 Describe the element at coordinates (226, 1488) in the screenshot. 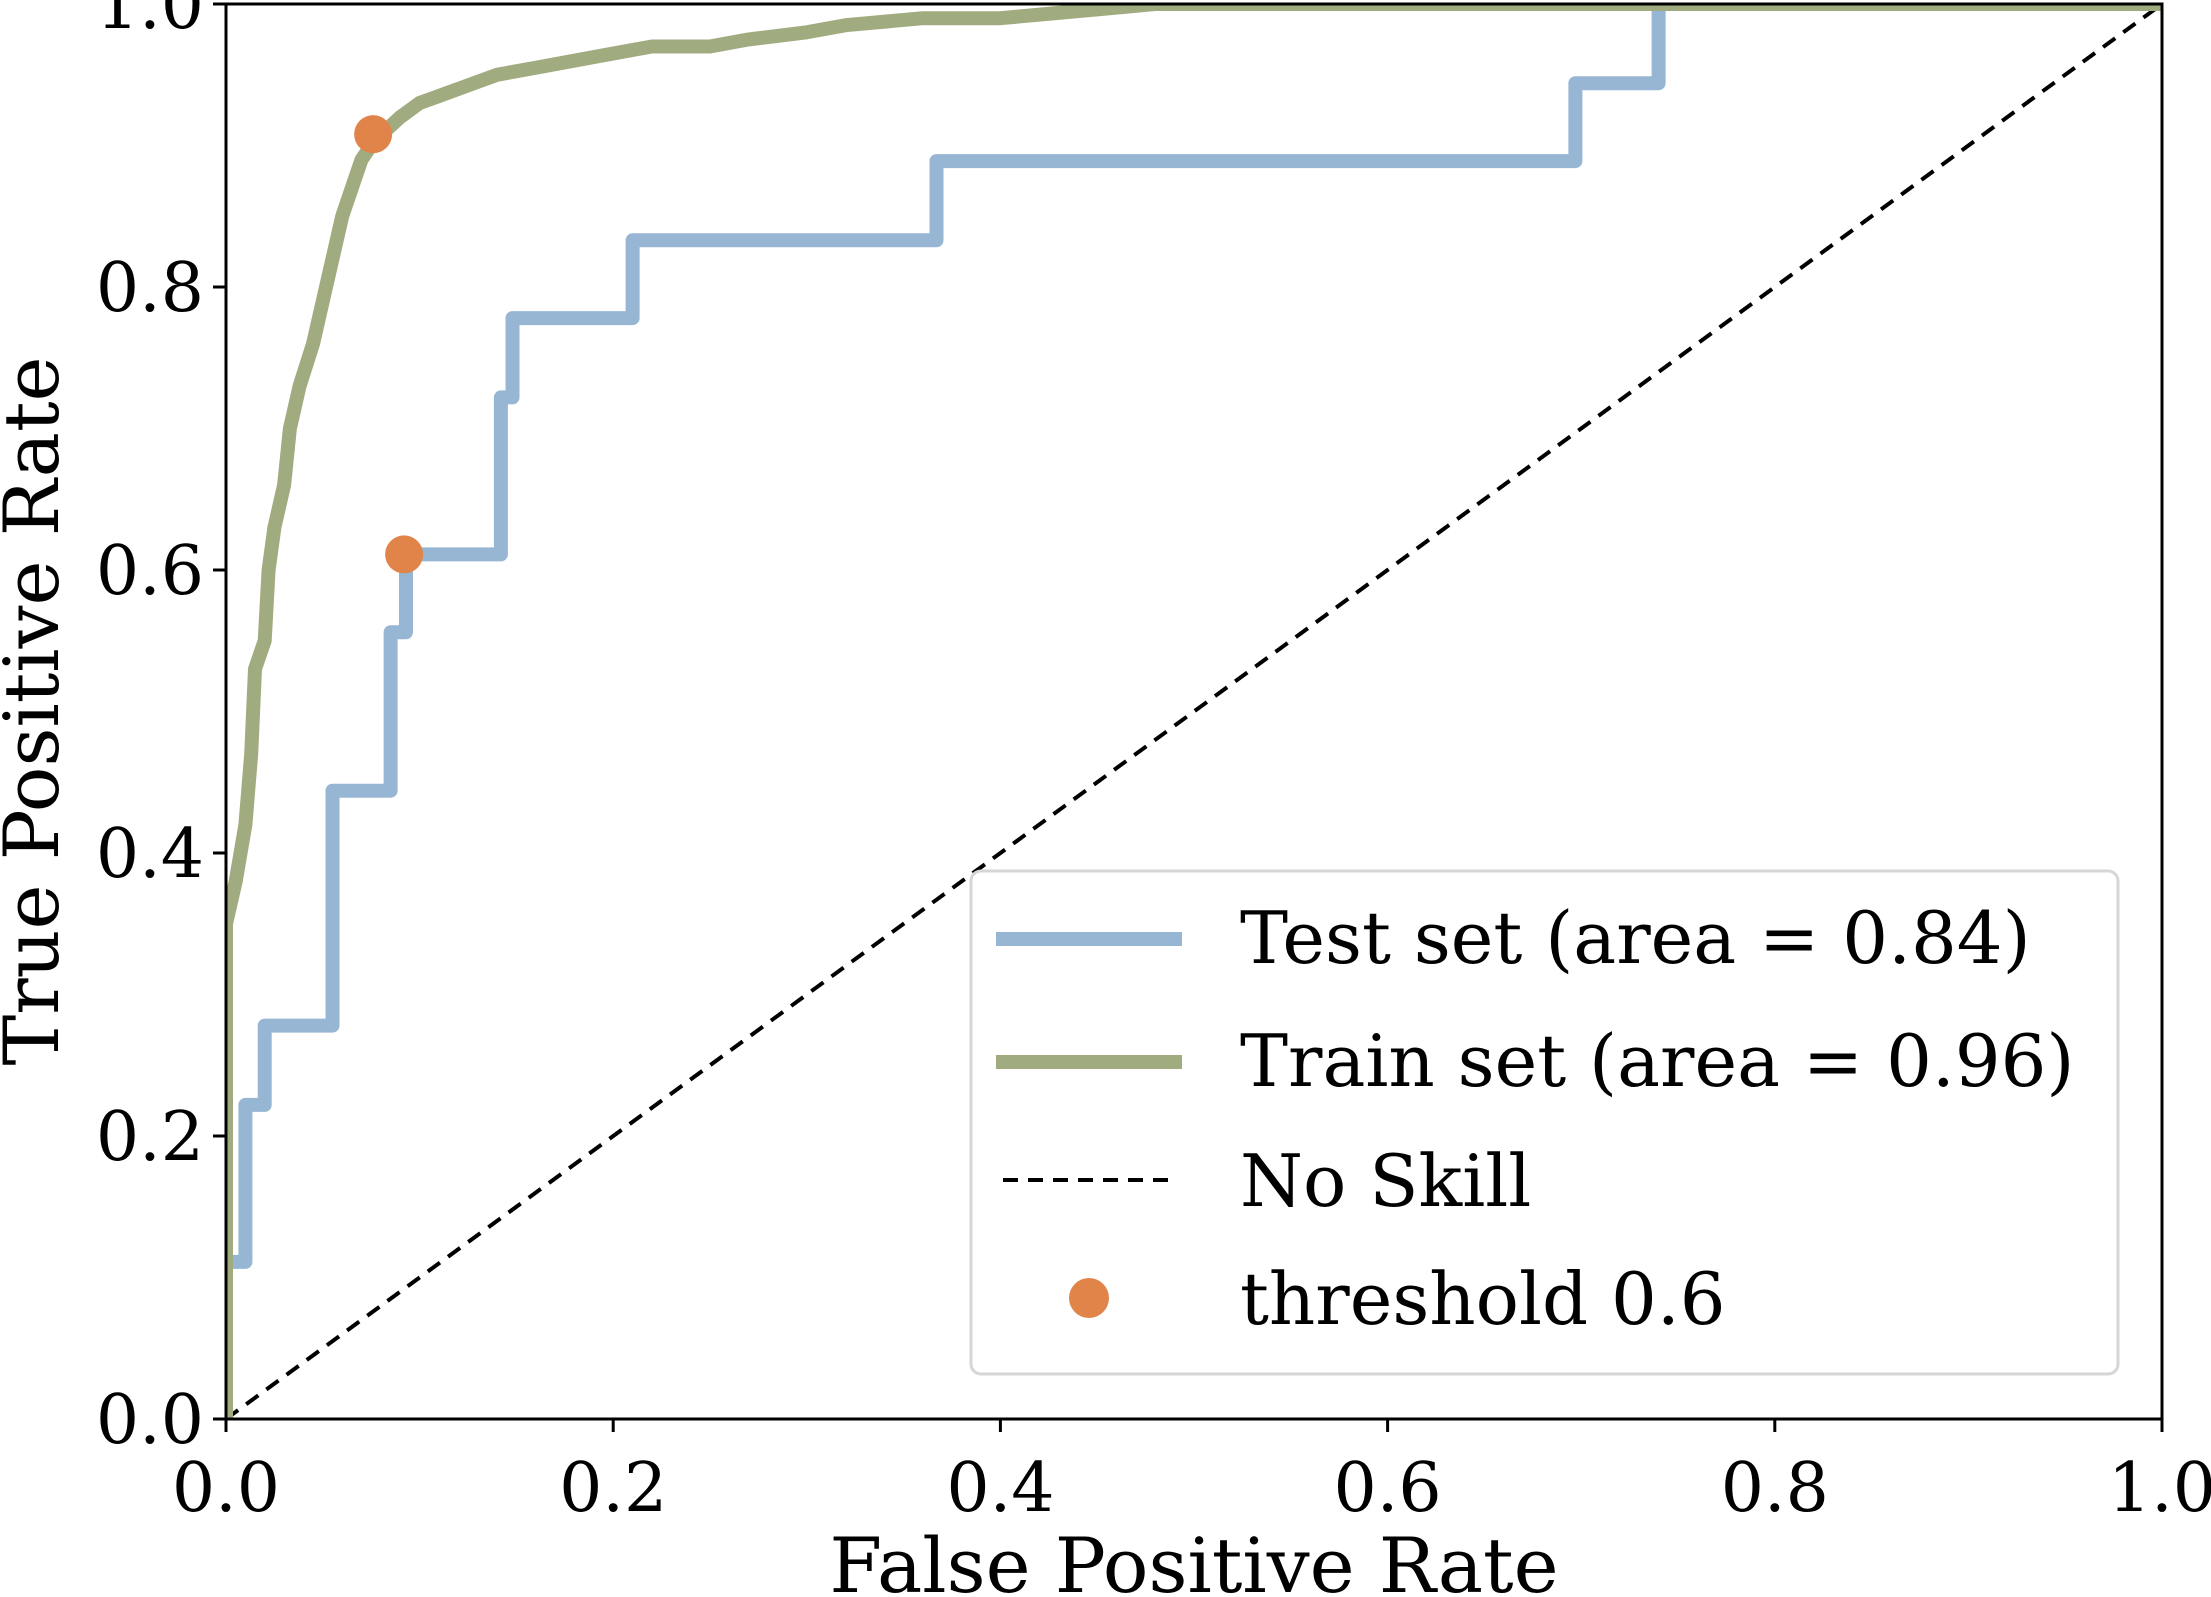

I see `x-tick-label: 0.0` at that location.